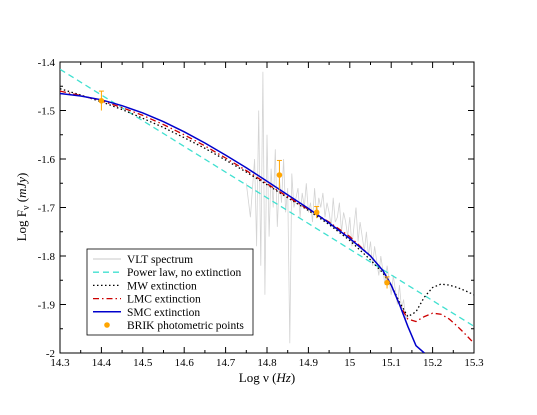 The image size is (537, 415). What do you see at coordinates (21, 187) in the screenshot?
I see `y-axis-unit: mJy` at bounding box center [21, 187].